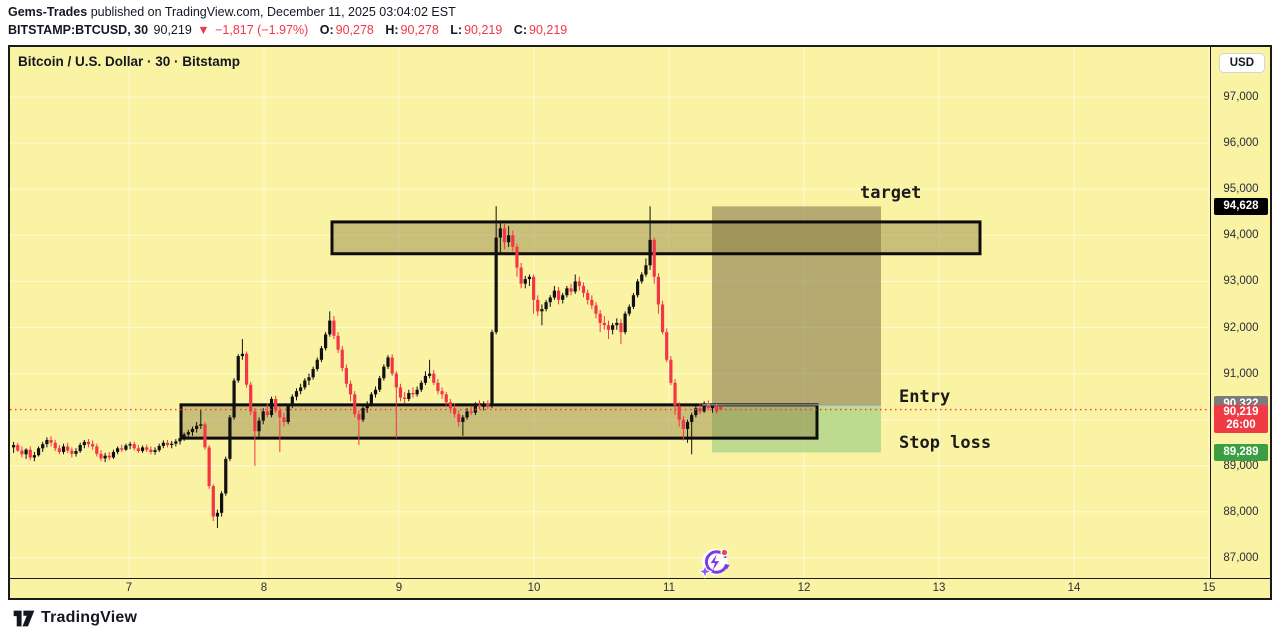 The height and width of the screenshot is (640, 1275). I want to click on time-axis-label: 7, so click(129, 588).